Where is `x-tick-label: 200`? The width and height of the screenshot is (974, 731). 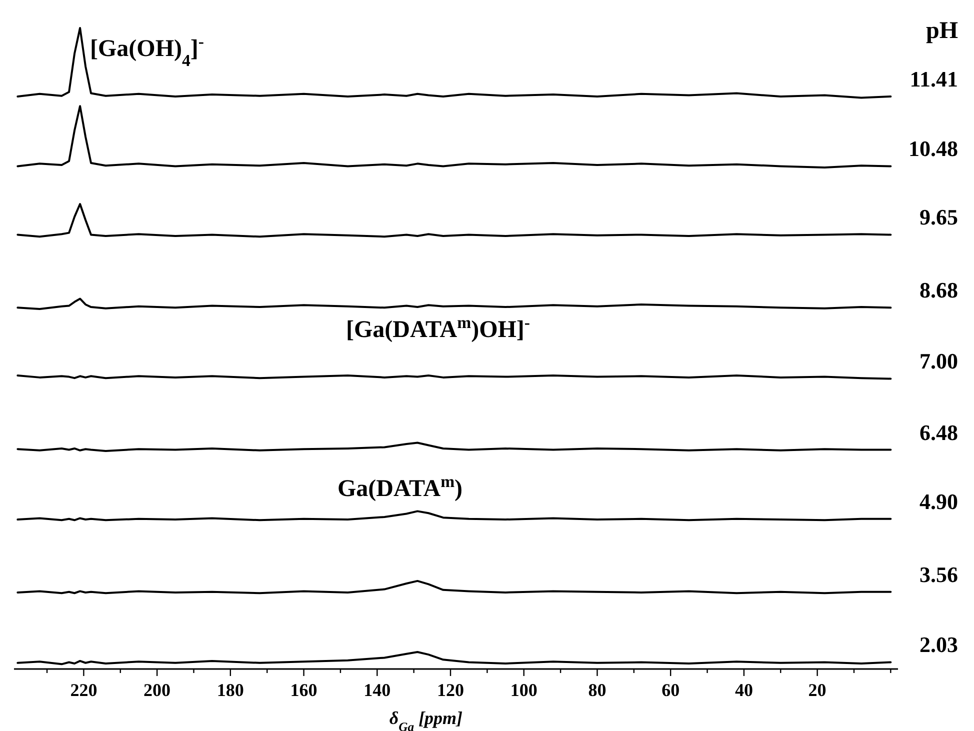 x-tick-label: 200 is located at coordinates (157, 690).